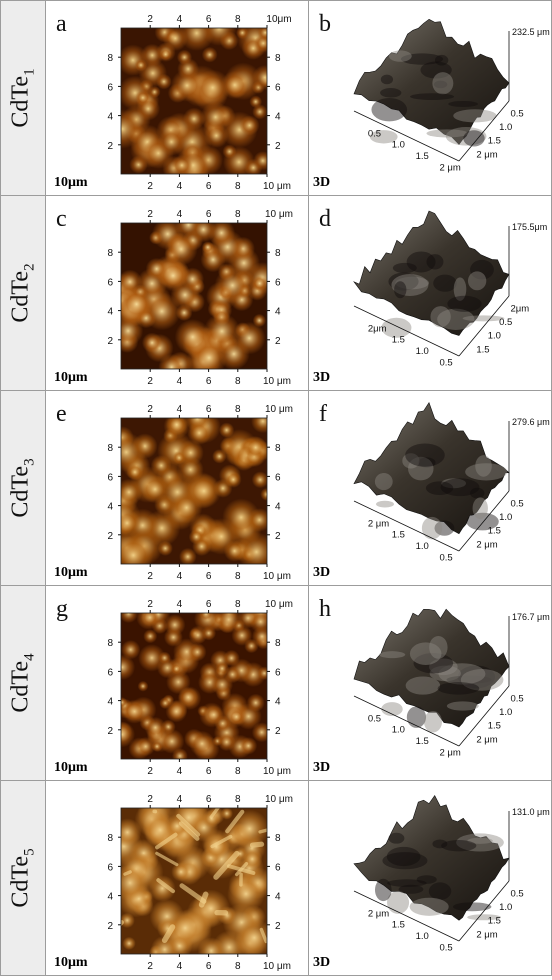 Image resolution: width=552 pixels, height=980 pixels. What do you see at coordinates (29, 72) in the screenshot?
I see `sample-subscript: 1` at bounding box center [29, 72].